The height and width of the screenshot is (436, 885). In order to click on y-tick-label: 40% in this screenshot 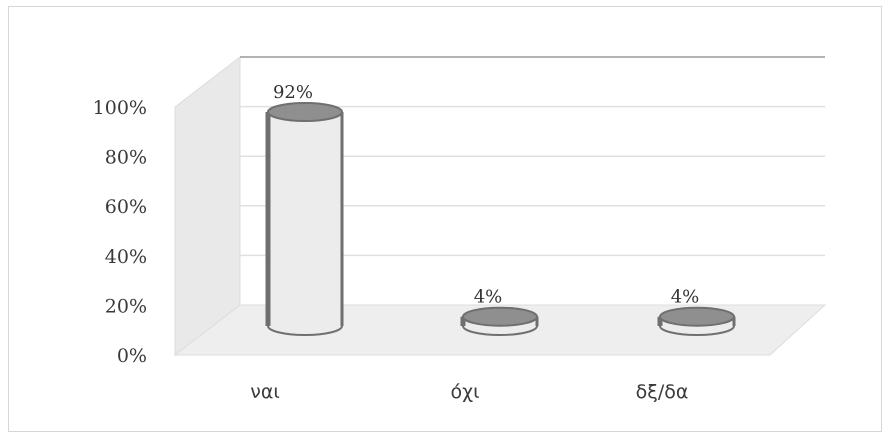, I will do `click(126, 257)`.